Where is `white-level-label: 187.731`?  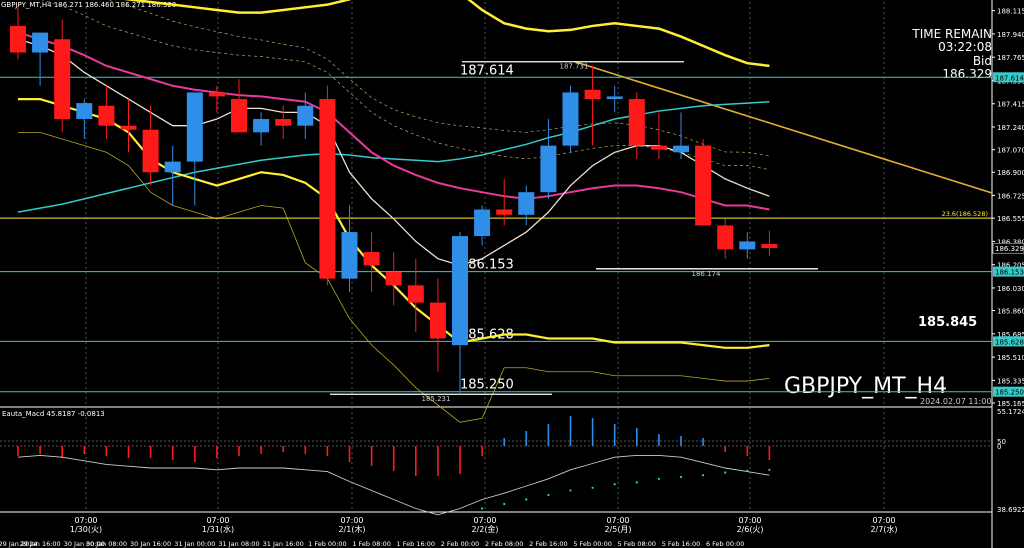
white-level-label: 187.731 is located at coordinates (574, 67).